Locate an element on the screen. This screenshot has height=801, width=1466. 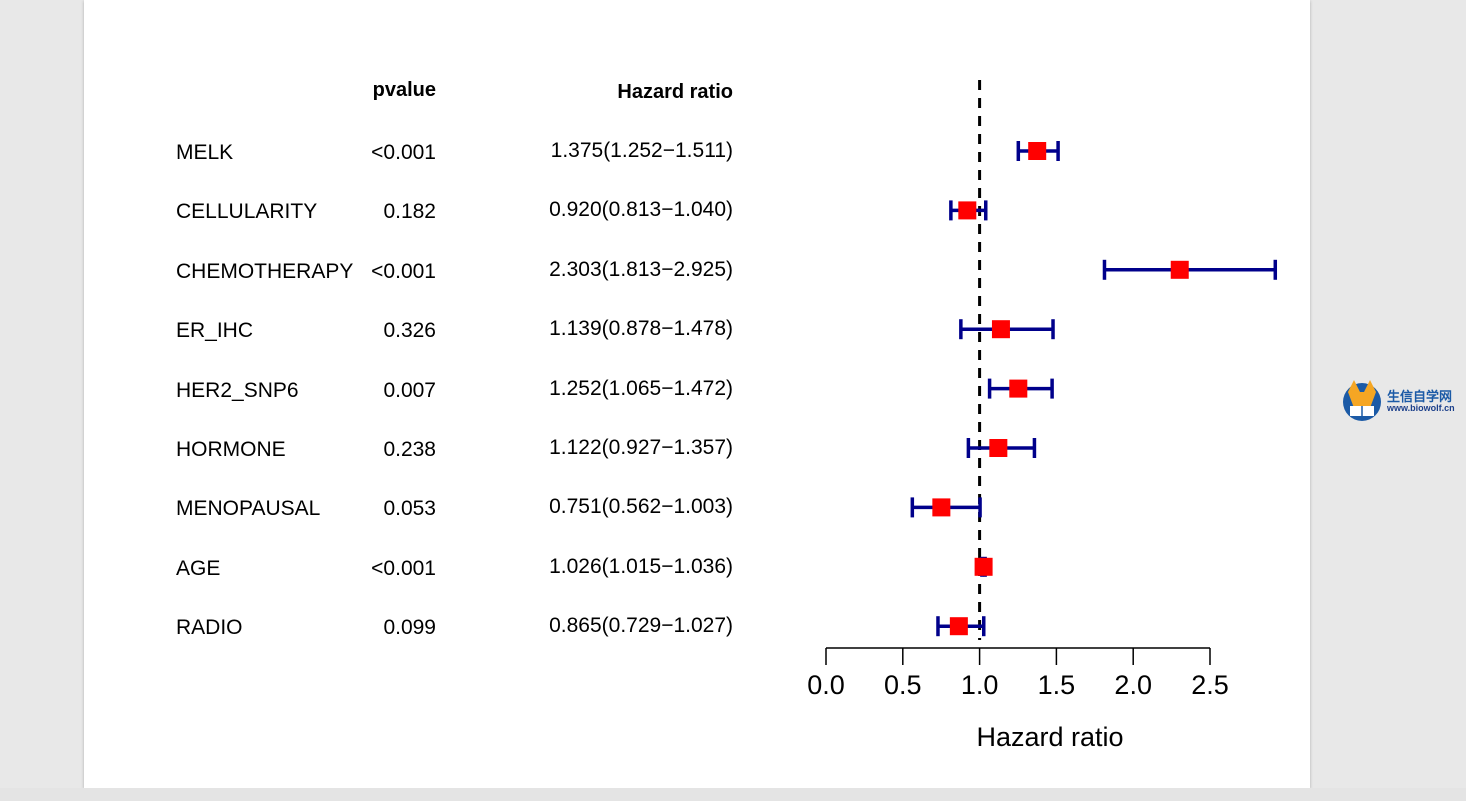
row-pvalue: 0.182 is located at coordinates (409, 212).